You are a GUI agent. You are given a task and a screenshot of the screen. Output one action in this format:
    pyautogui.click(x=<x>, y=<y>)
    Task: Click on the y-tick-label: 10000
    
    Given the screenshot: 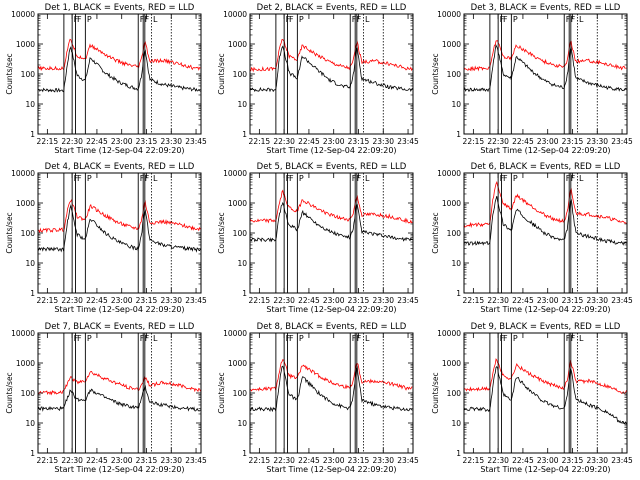 What is the action you would take?
    pyautogui.click(x=449, y=333)
    